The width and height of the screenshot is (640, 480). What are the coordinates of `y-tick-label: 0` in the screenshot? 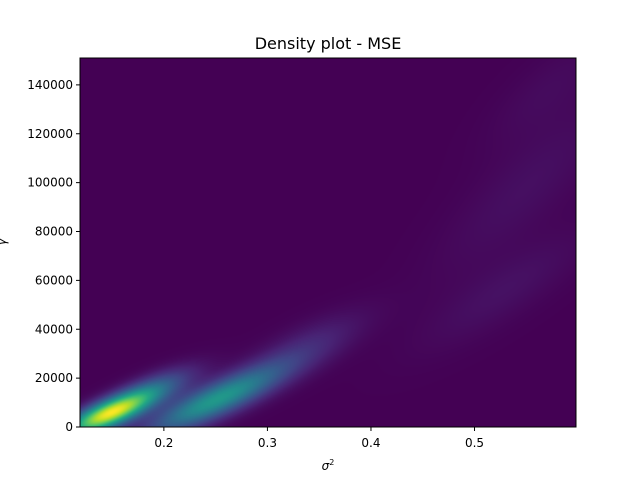 It's located at (69, 427).